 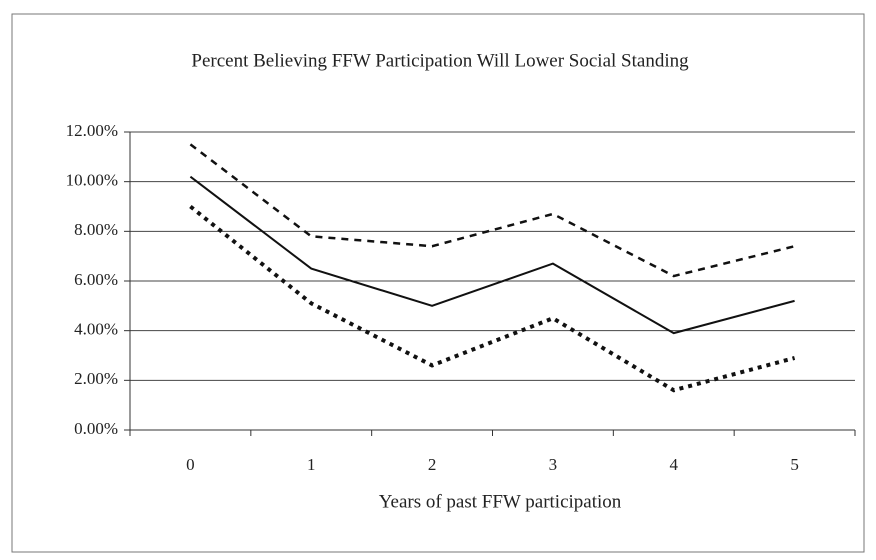 What do you see at coordinates (92, 130) in the screenshot?
I see `y-tick-label: 12.00%` at bounding box center [92, 130].